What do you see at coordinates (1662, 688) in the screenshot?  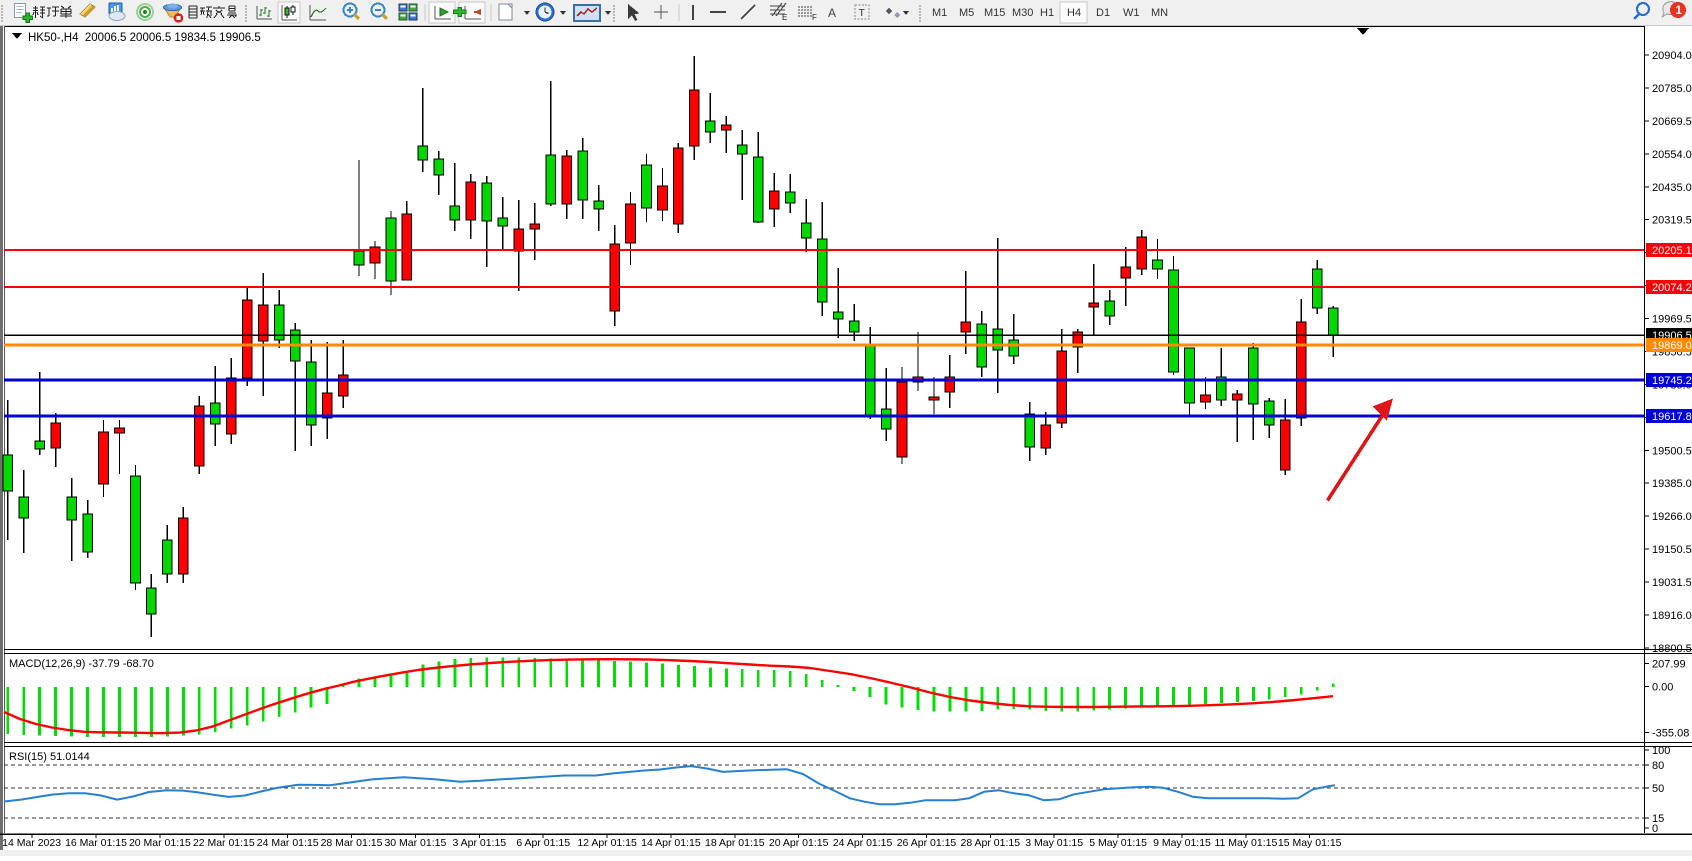 I see `svg-text: 0.00` at bounding box center [1662, 688].